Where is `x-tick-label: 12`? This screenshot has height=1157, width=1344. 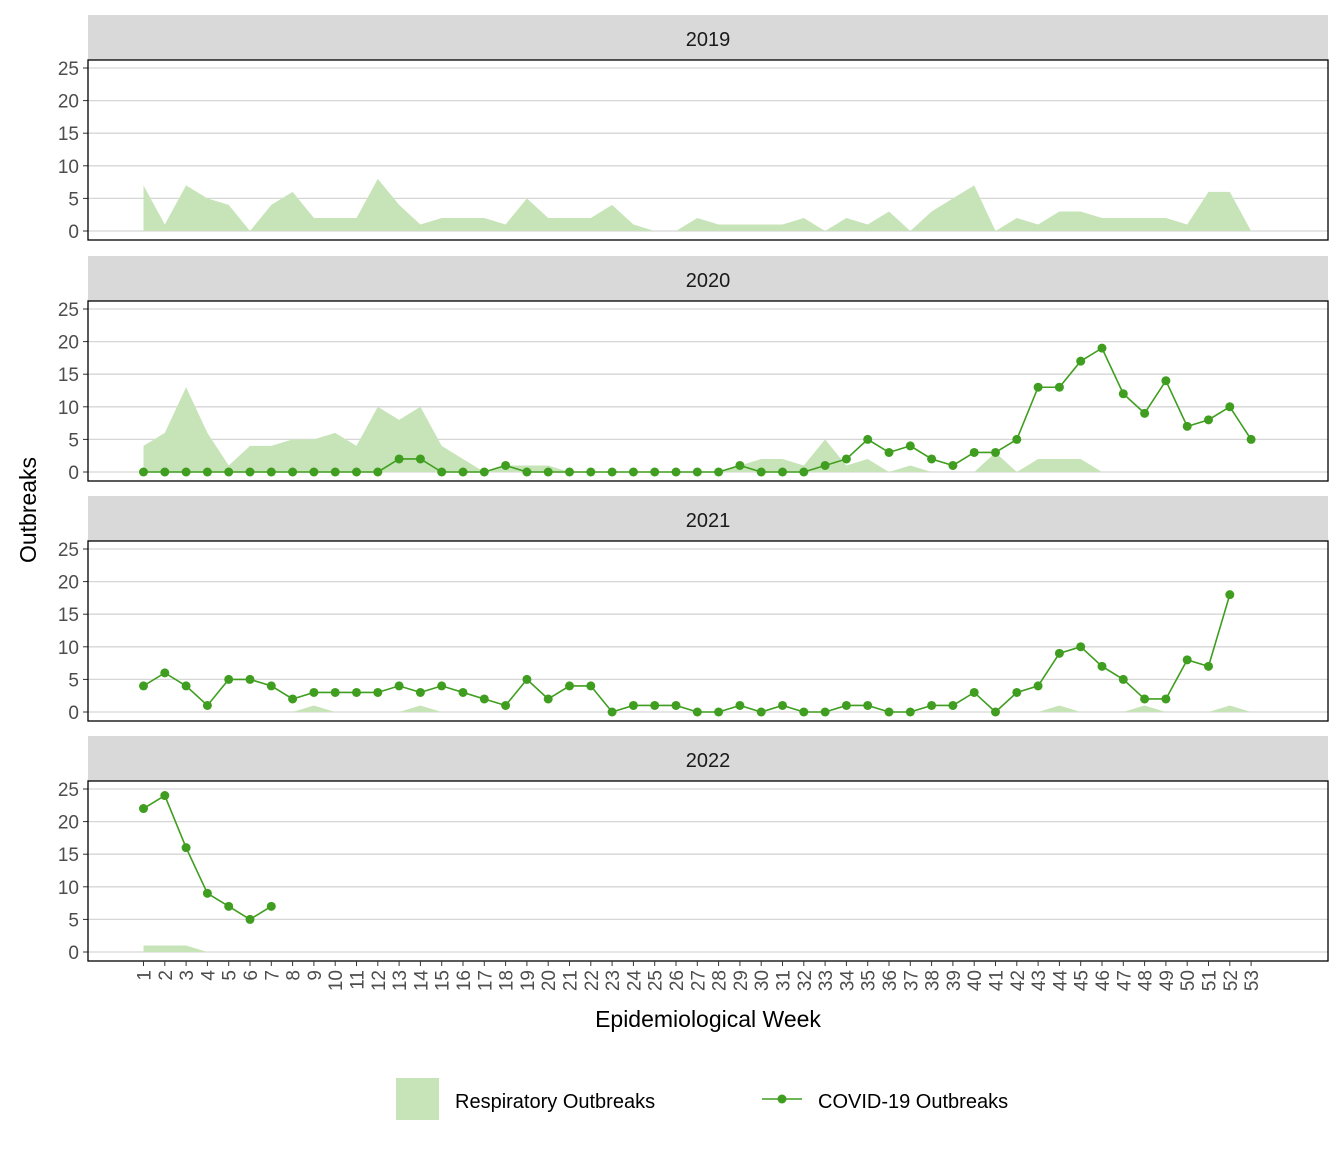
x-tick-label: 12 is located at coordinates (379, 980).